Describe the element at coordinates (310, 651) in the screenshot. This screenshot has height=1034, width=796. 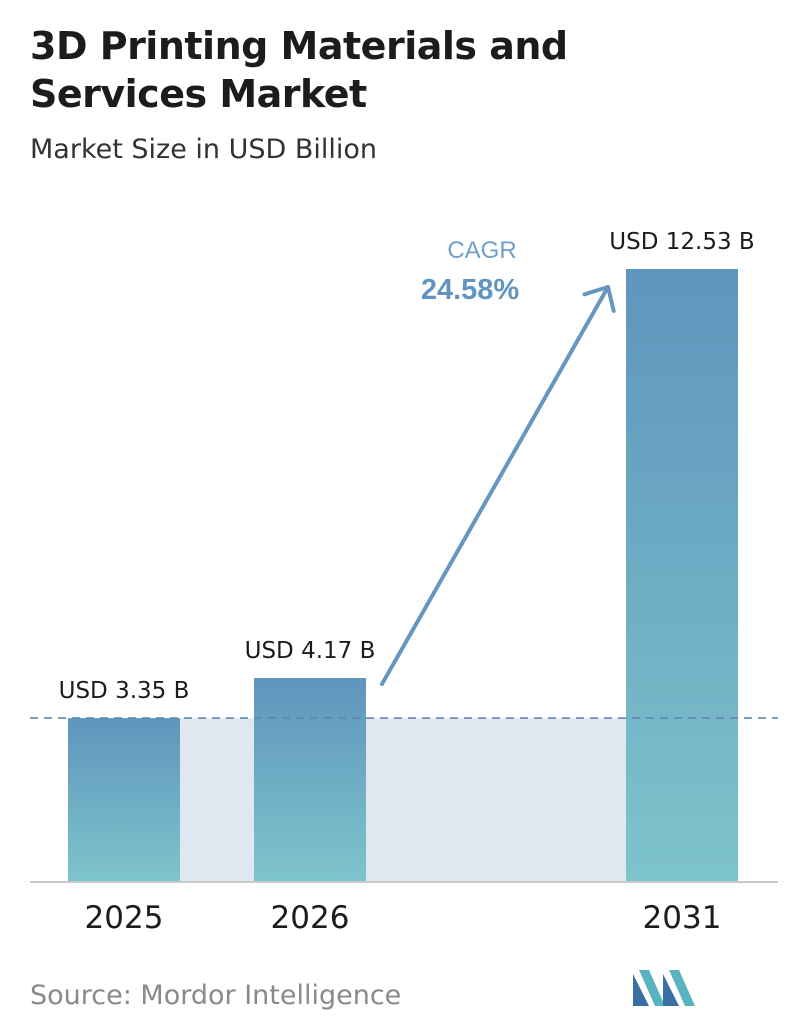
I see `data-label-2026: USD 4.17 B` at that location.